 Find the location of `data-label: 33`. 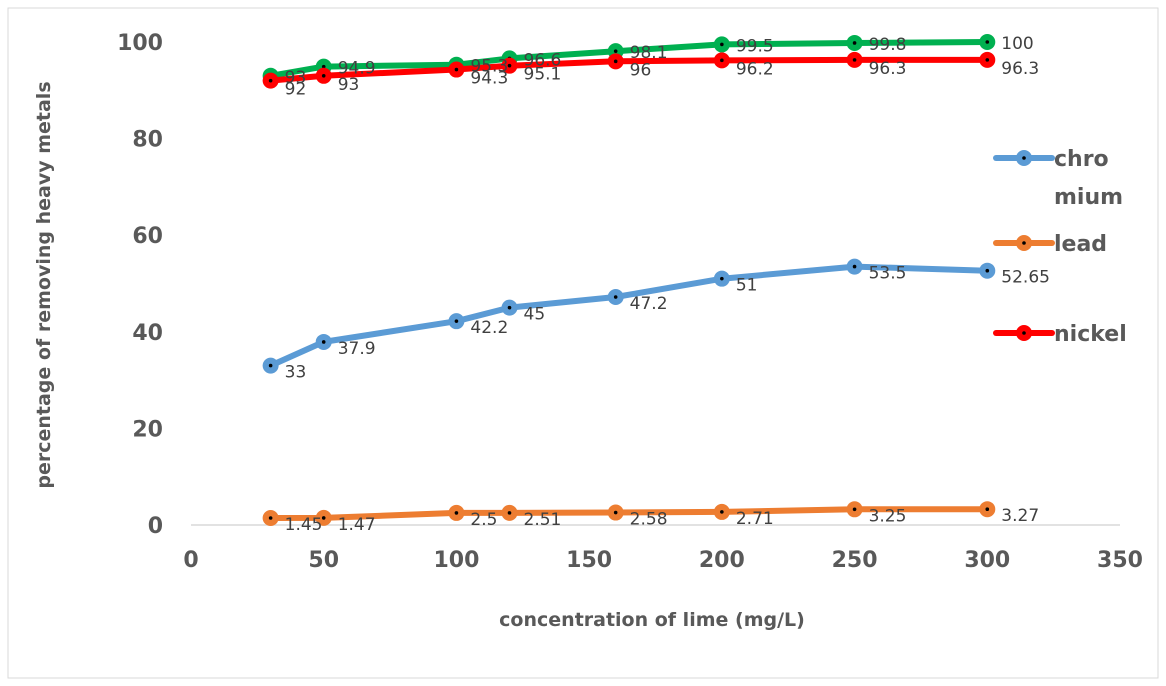

data-label: 33 is located at coordinates (296, 373).